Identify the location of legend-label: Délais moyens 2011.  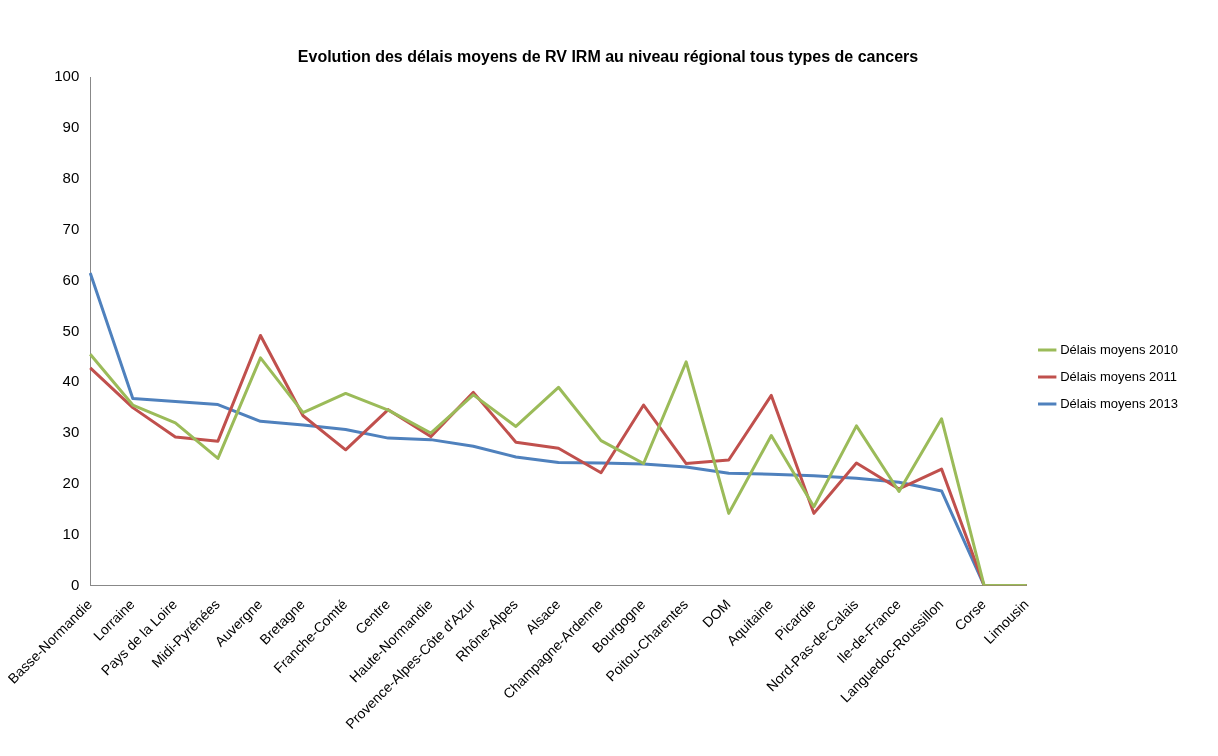
(1119, 376).